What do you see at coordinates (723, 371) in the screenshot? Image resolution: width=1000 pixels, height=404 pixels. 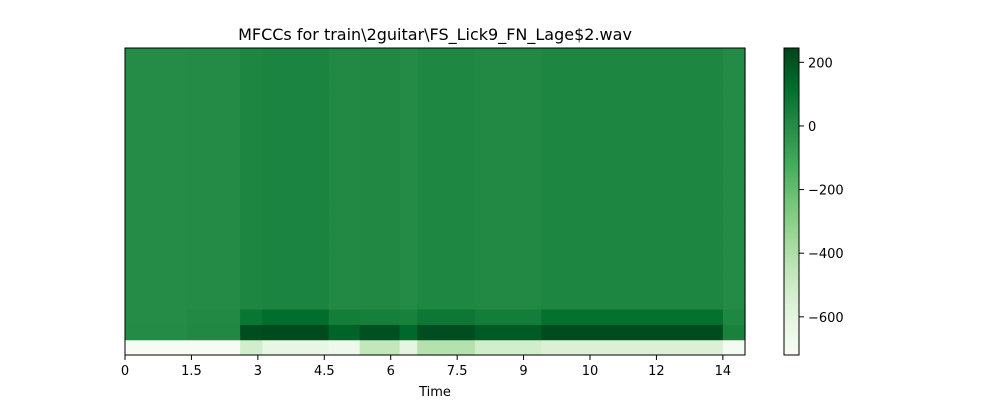 I see `x-tick-label: 14` at bounding box center [723, 371].